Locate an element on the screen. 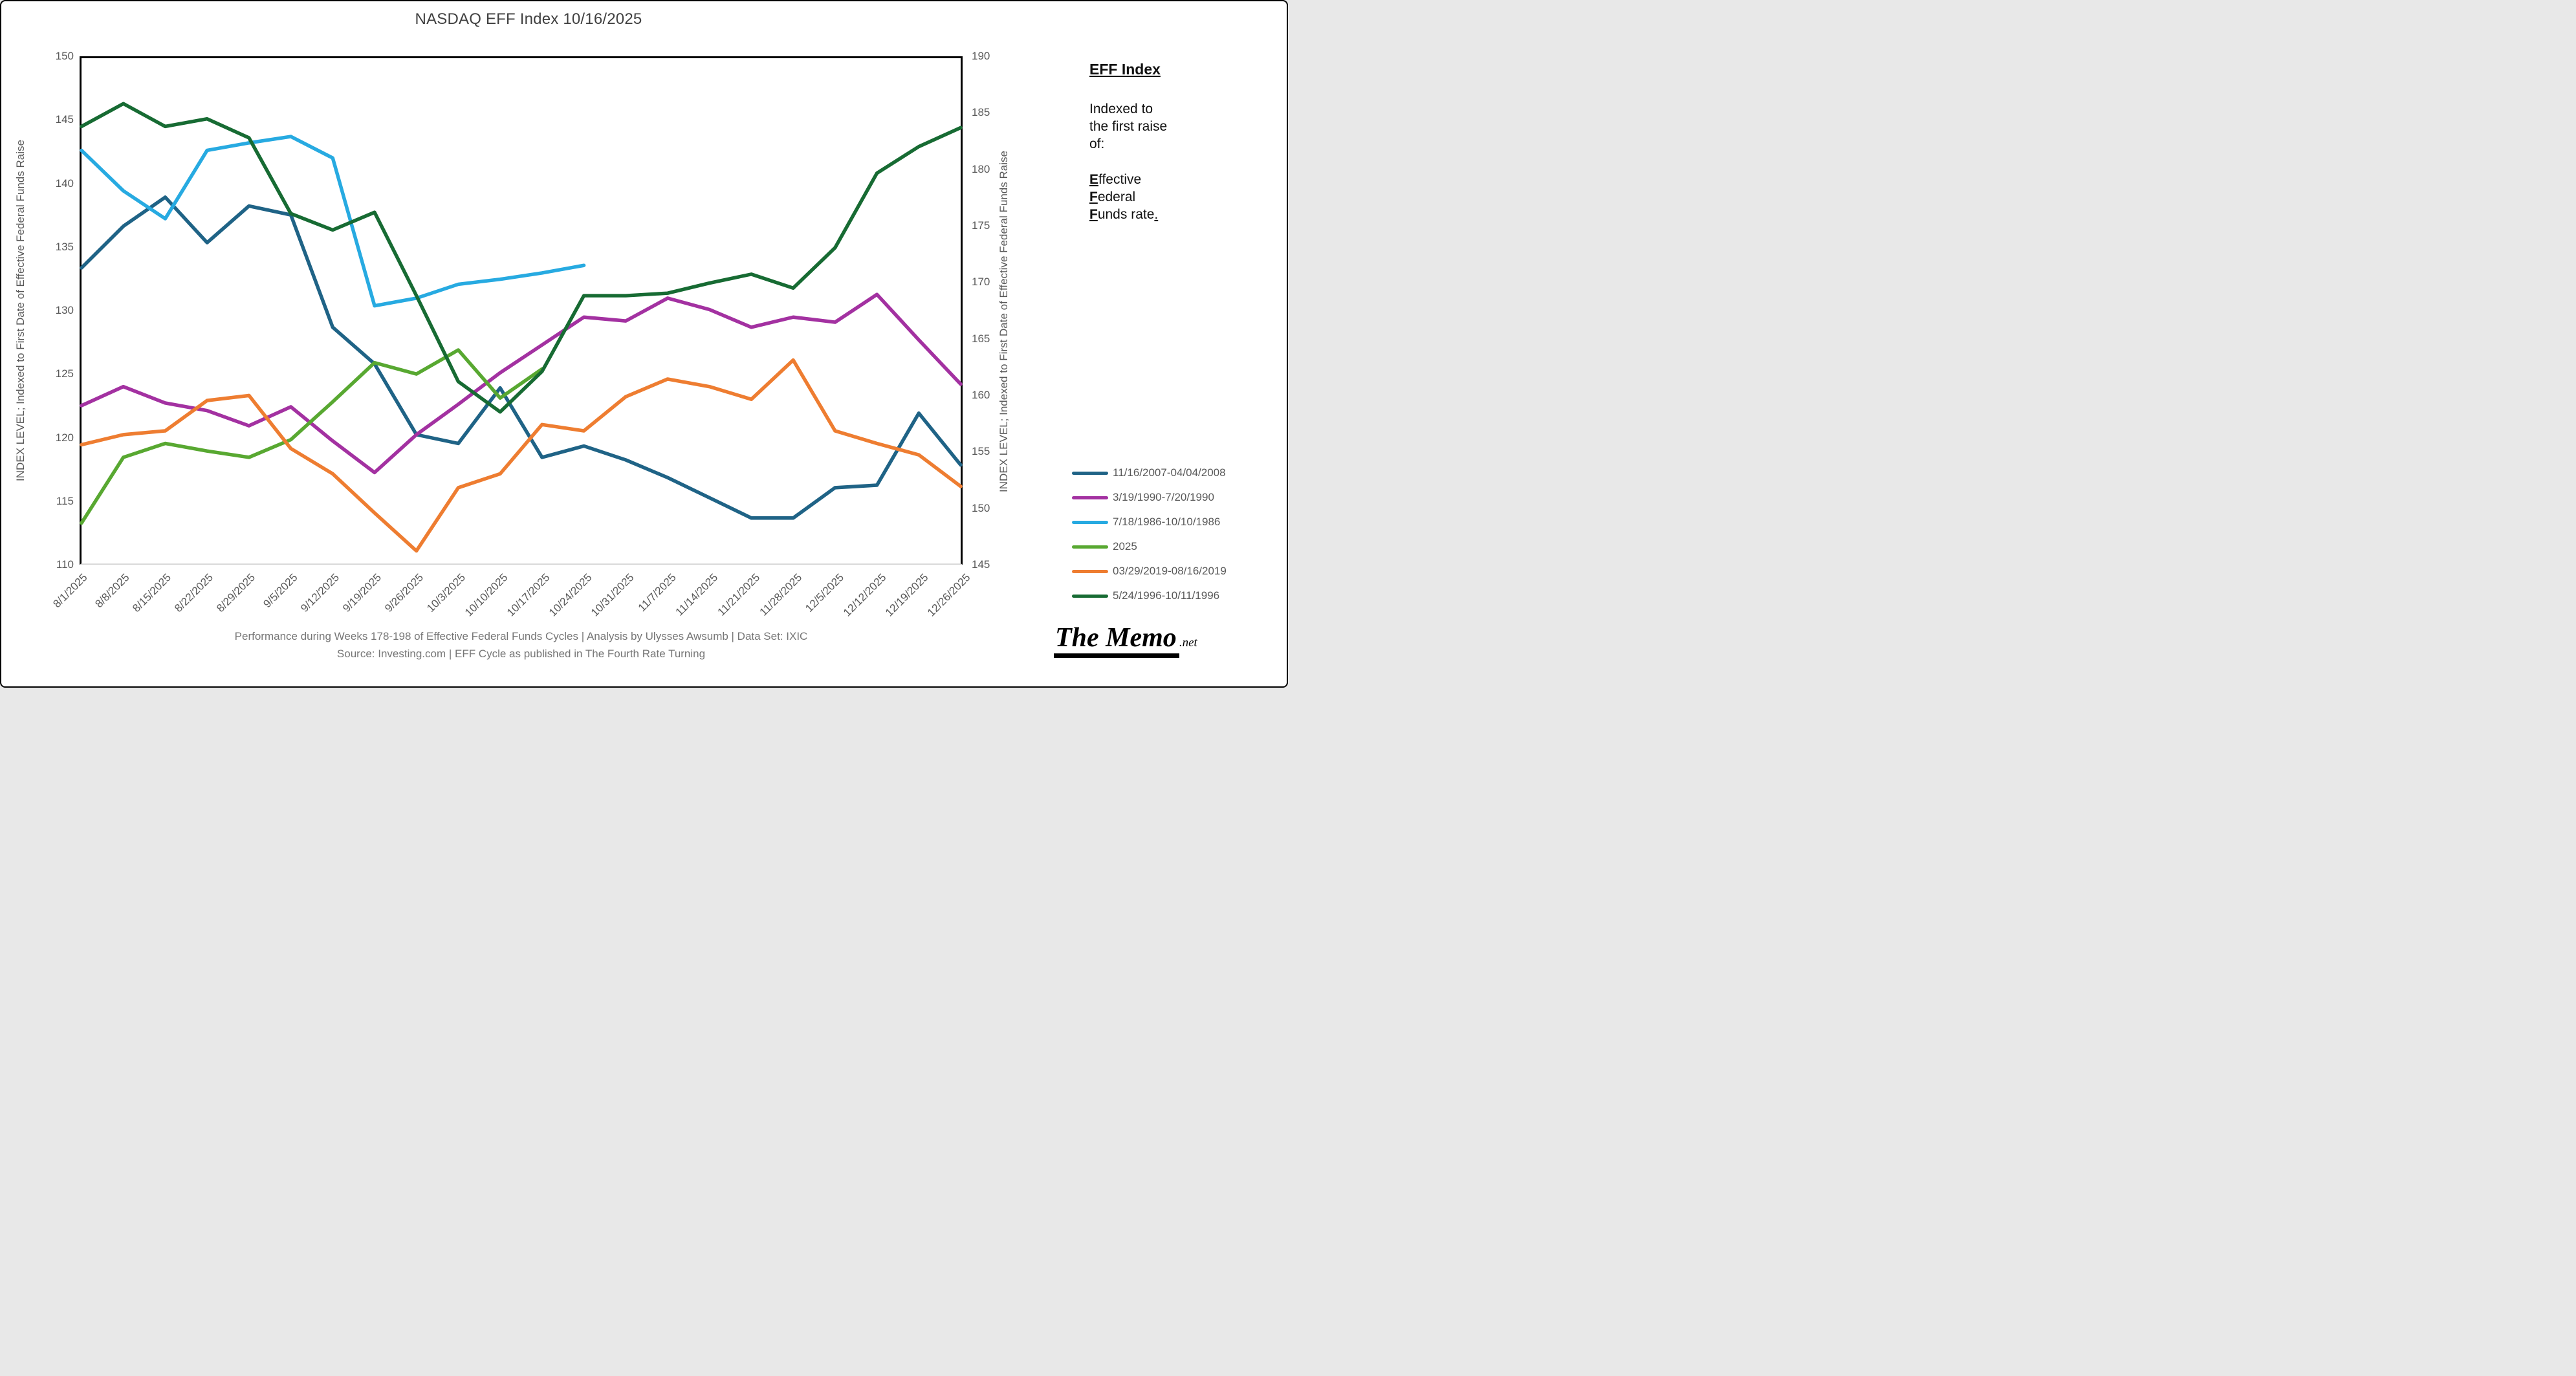  y-axis-tick-left: 120 is located at coordinates (64, 437).